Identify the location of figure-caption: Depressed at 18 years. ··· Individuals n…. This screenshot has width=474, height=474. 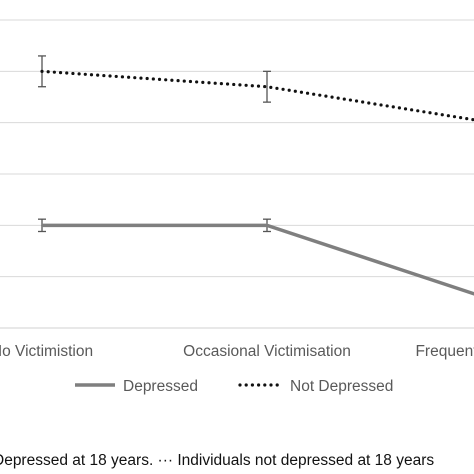
(217, 460).